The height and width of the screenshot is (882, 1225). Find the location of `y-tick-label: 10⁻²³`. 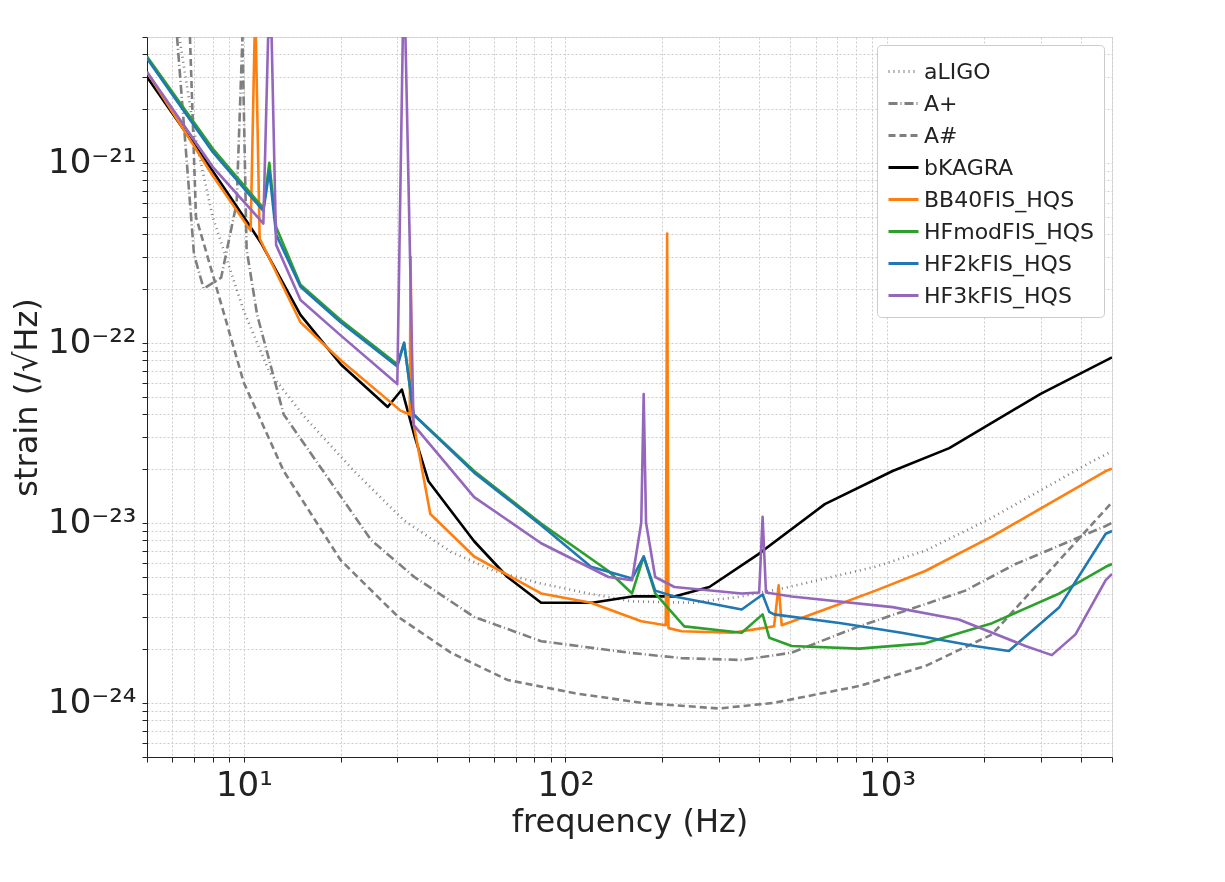

y-tick-label: 10⁻²³ is located at coordinates (92, 521).